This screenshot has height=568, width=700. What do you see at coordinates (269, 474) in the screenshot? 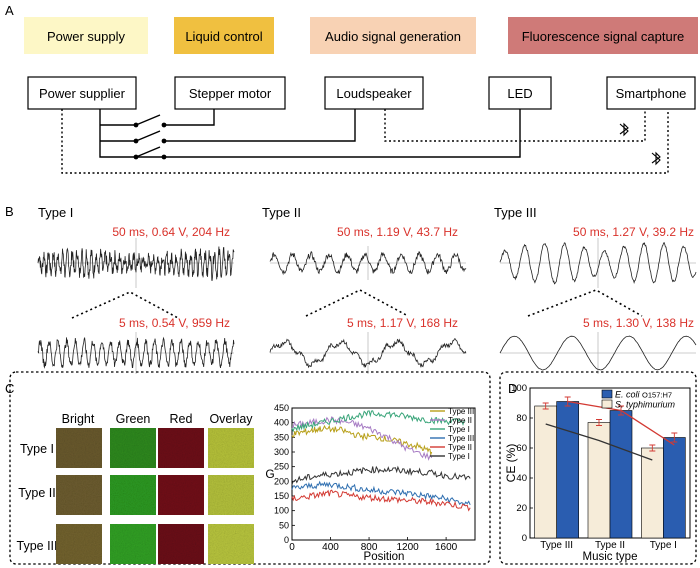
I see `y-axis-label: G` at bounding box center [269, 474].